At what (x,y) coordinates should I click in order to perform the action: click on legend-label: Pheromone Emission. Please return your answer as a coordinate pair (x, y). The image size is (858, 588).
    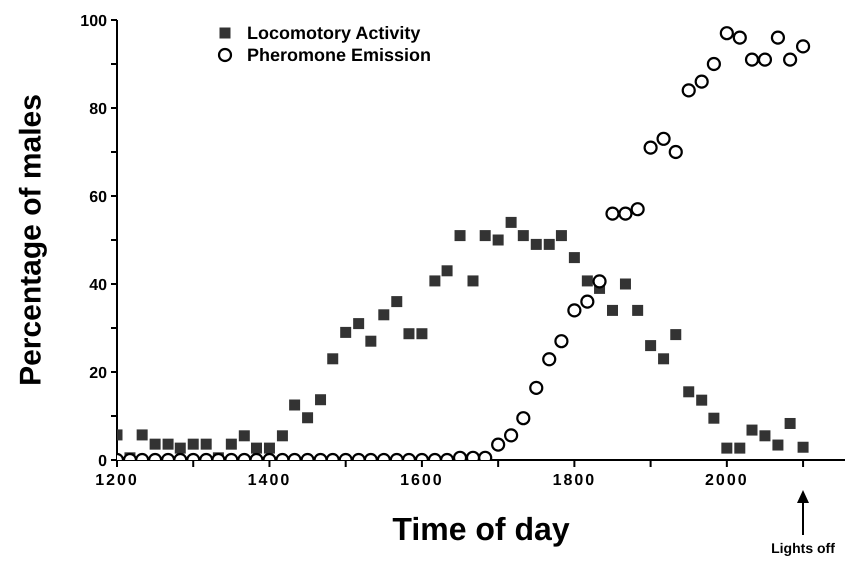
    Looking at the image, I should click on (339, 55).